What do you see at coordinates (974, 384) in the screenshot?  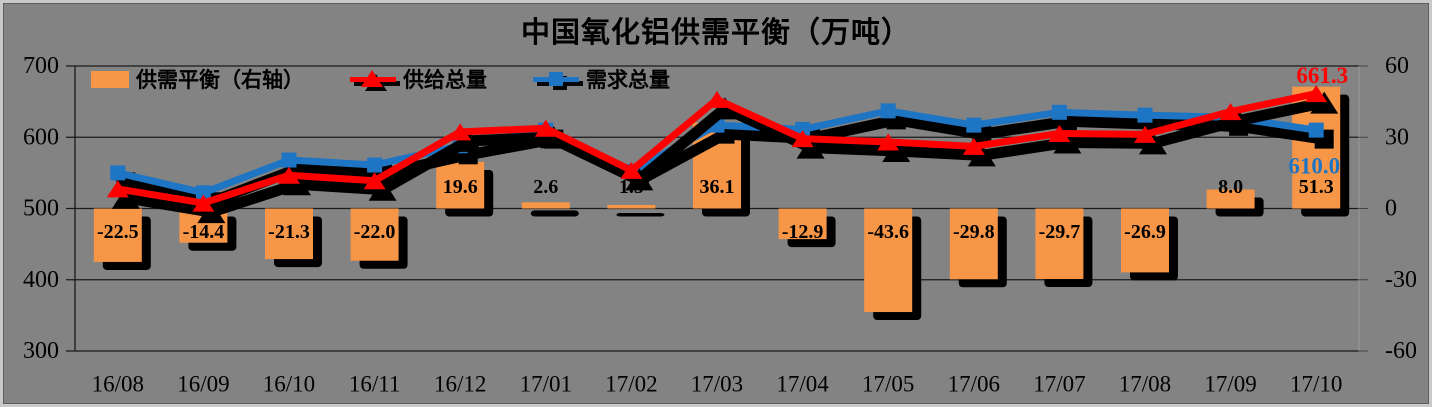 I see `x-axis-label: 17/06` at bounding box center [974, 384].